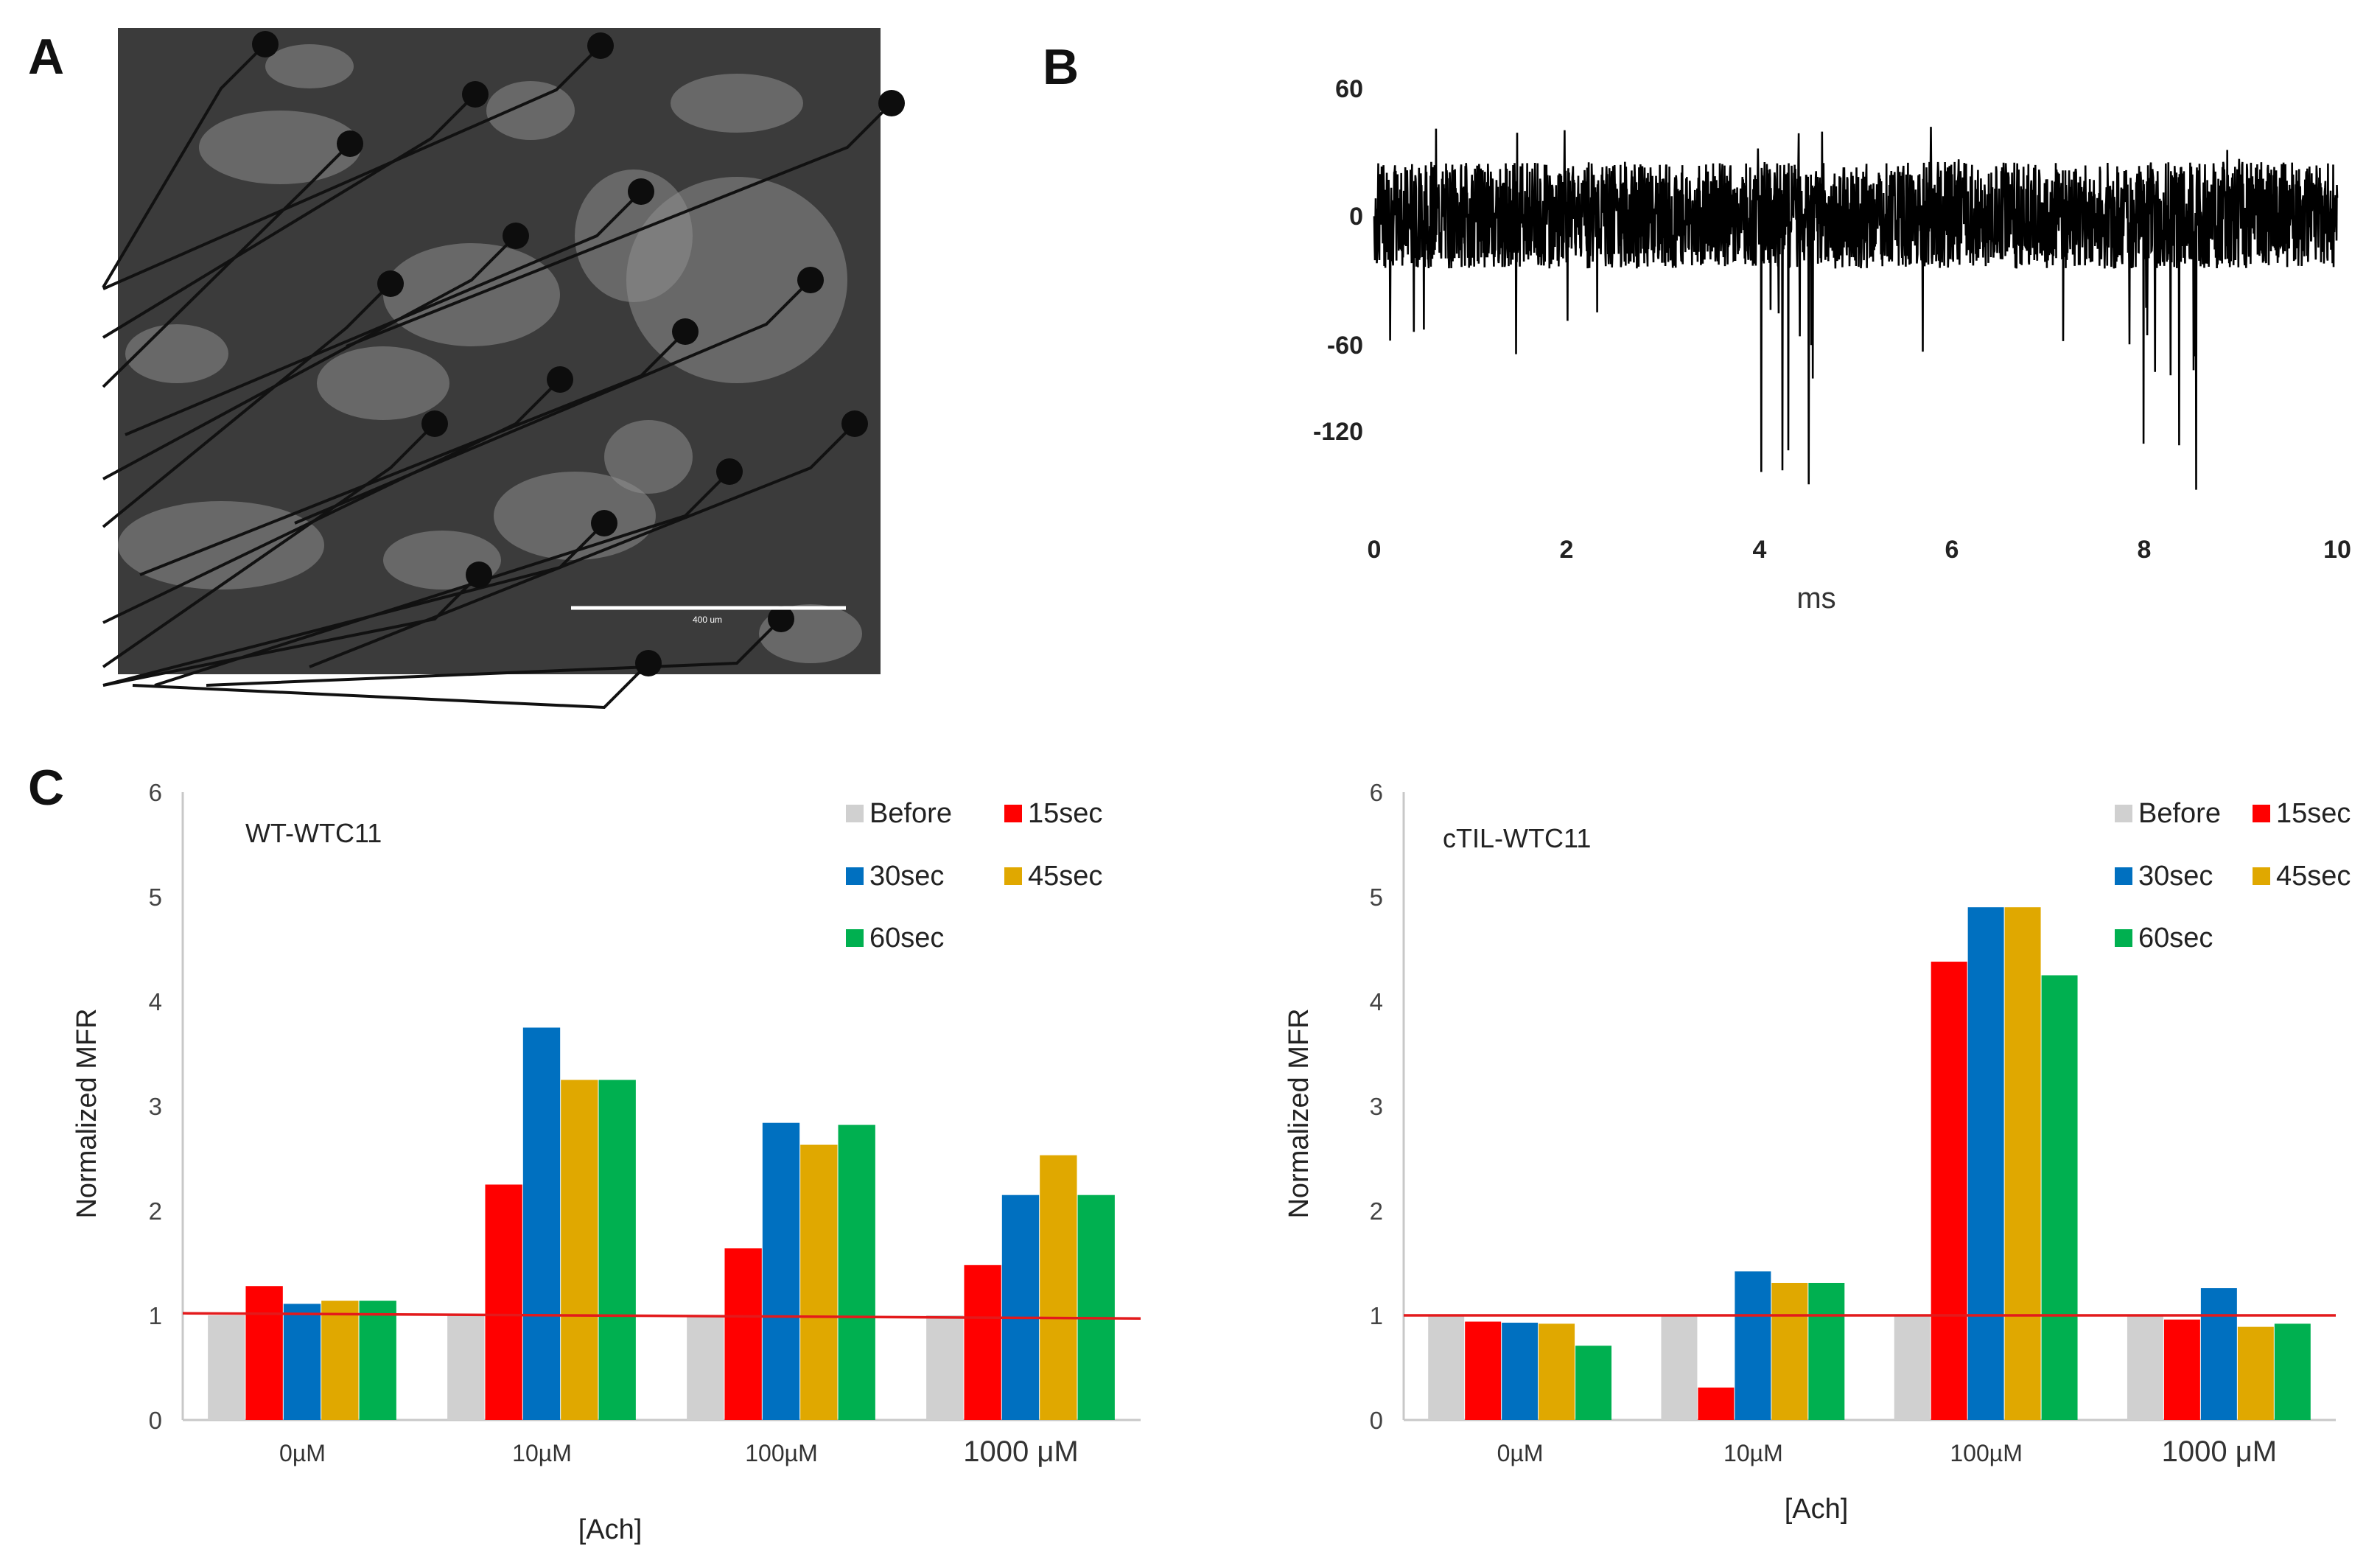 This screenshot has width=2380, height=1560. What do you see at coordinates (2337, 550) in the screenshot?
I see `trace-x-tick: 10` at bounding box center [2337, 550].